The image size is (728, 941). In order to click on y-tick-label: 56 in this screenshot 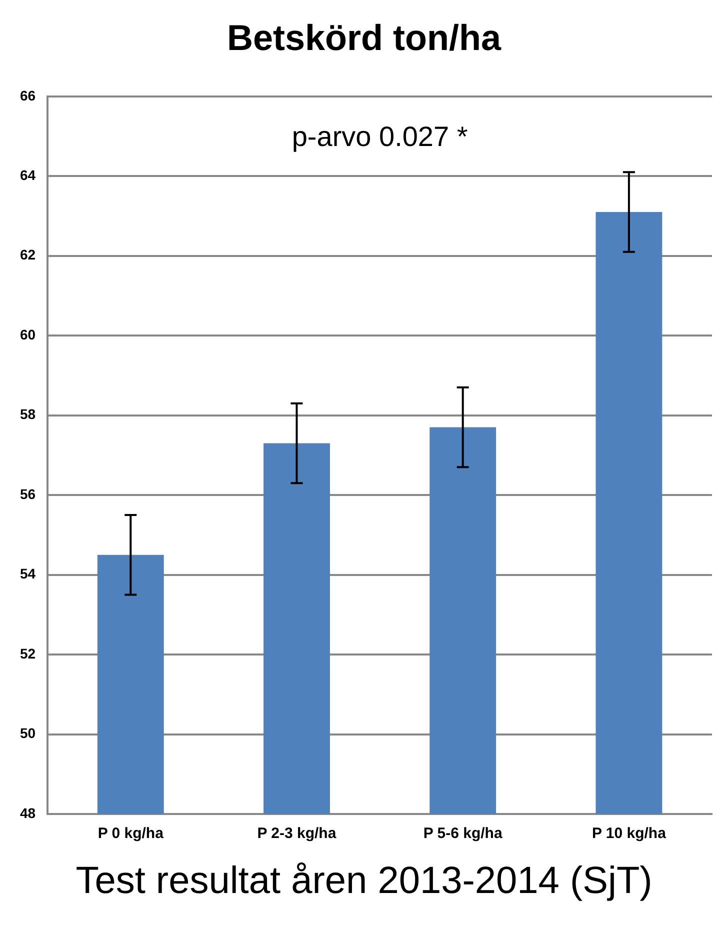, I will do `click(28, 494)`.